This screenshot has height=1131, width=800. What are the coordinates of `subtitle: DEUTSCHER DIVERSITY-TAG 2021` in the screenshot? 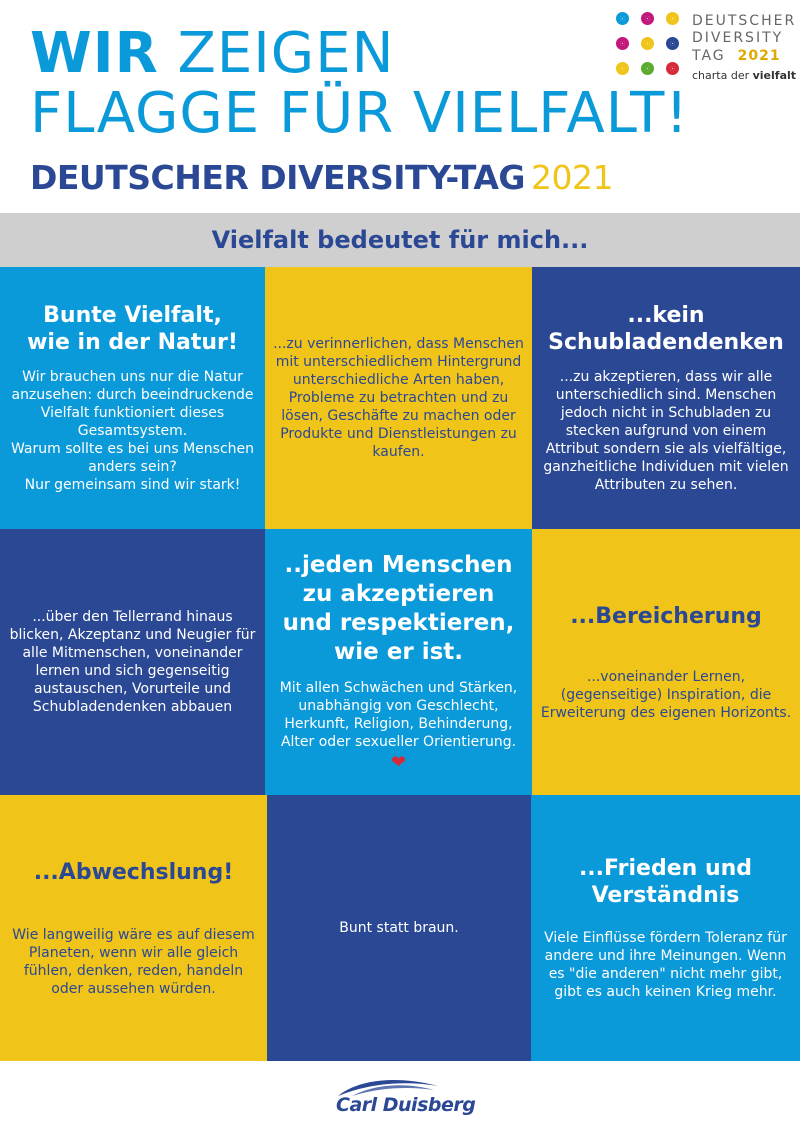 It's located at (321, 178).